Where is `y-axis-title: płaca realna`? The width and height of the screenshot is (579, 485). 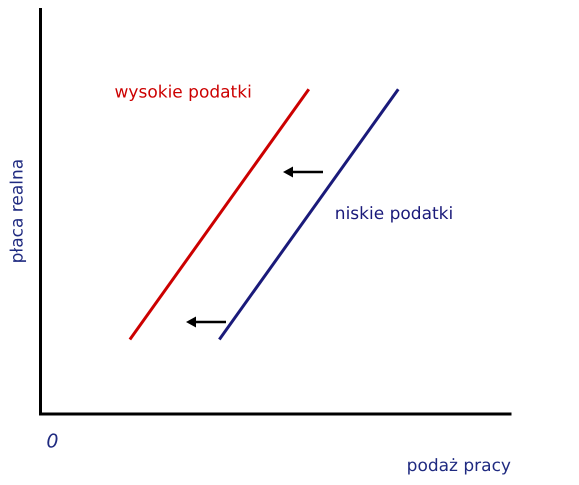
y-axis-title: płaca realna is located at coordinates (18, 211).